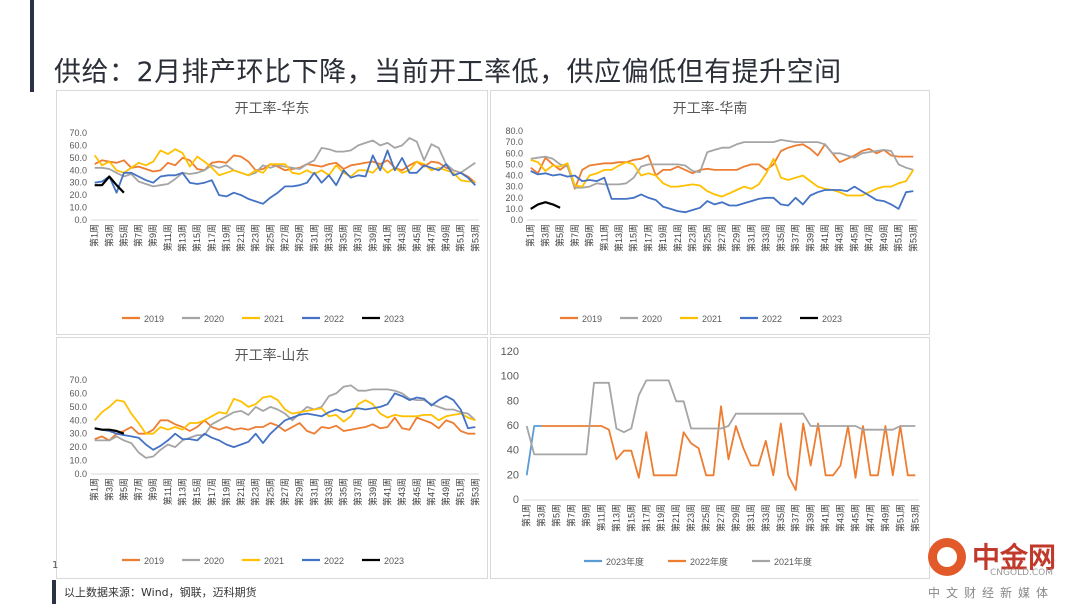  I want to click on x-tick-label: 第15周, so click(196, 492).